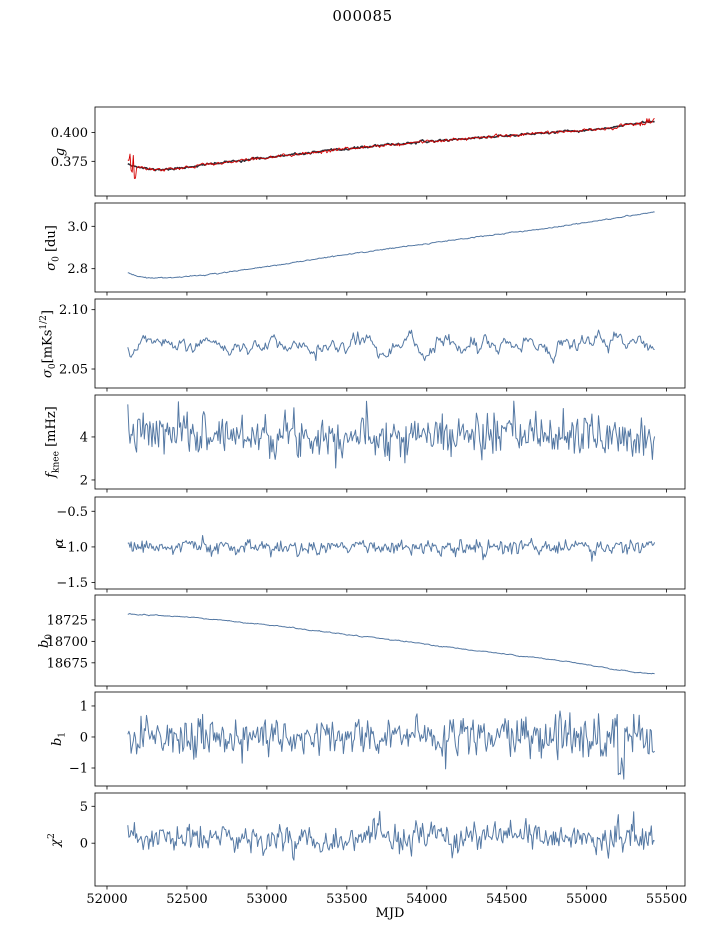  Describe the element at coordinates (506, 899) in the screenshot. I see `x-tick-label: 54500` at that location.